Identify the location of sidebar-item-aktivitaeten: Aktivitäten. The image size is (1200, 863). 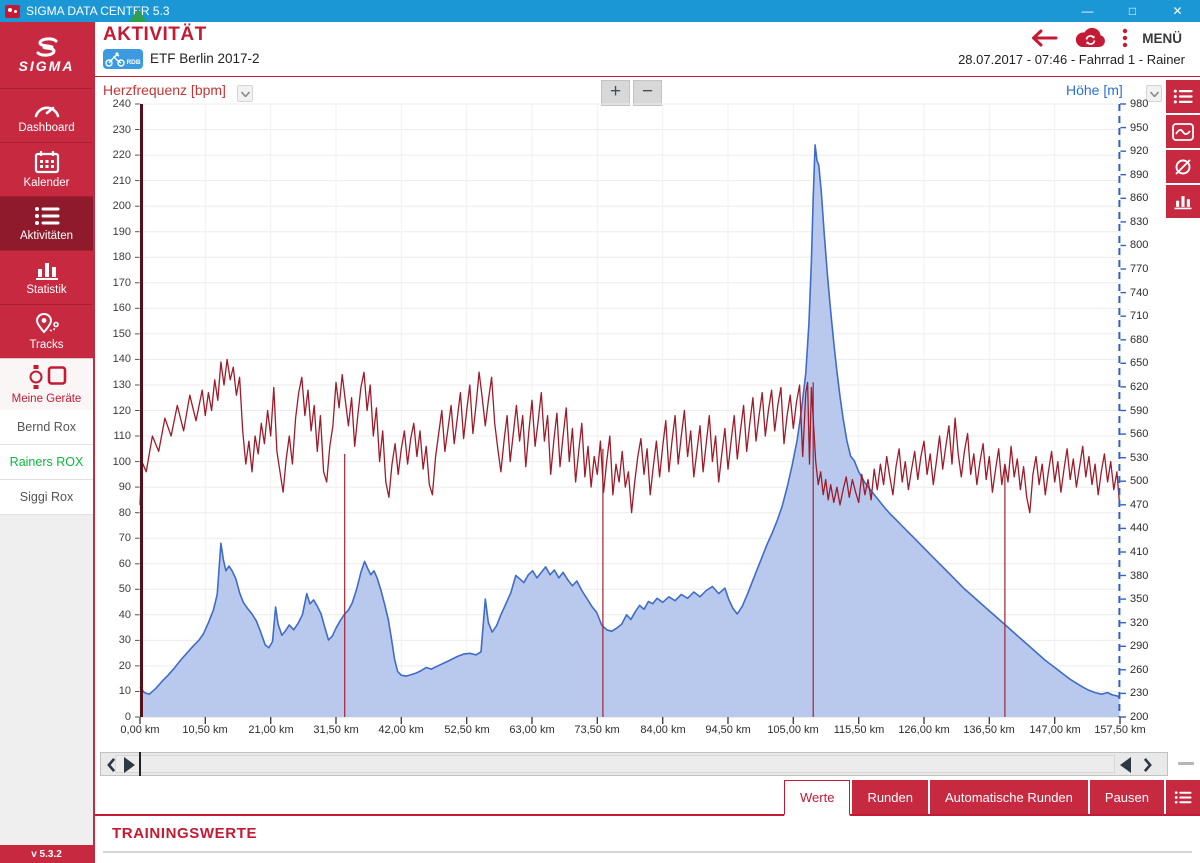
(46, 223).